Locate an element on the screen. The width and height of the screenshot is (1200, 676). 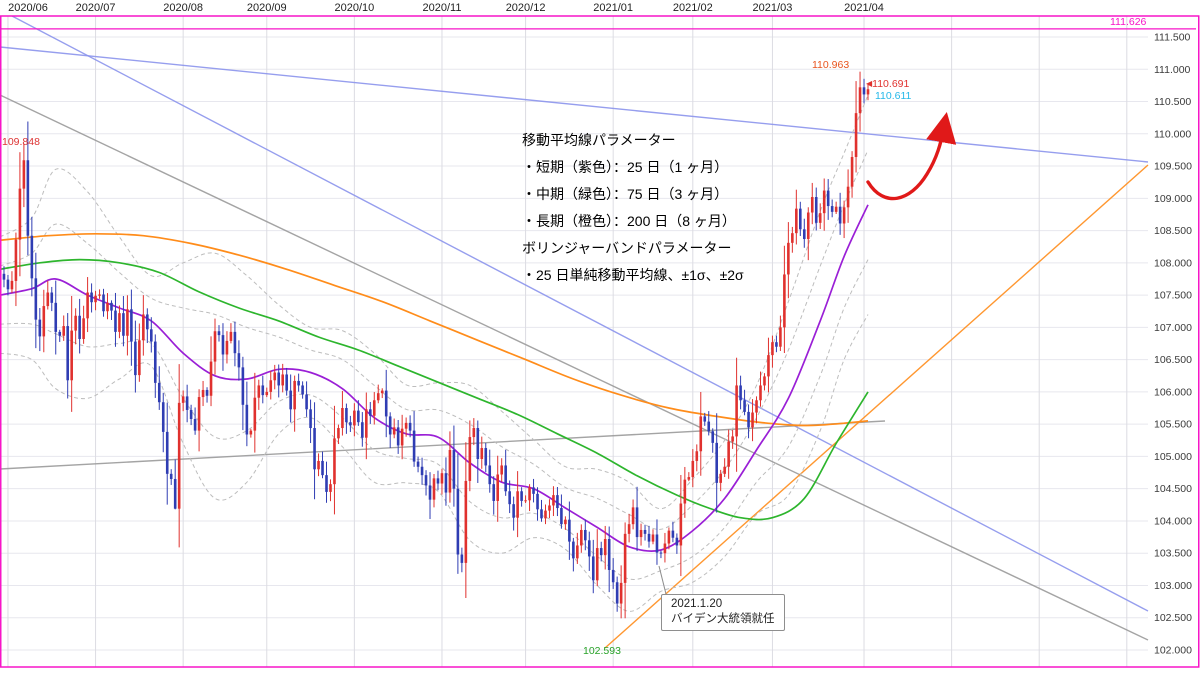
svg-text: 108.000 is located at coordinates (1173, 263).